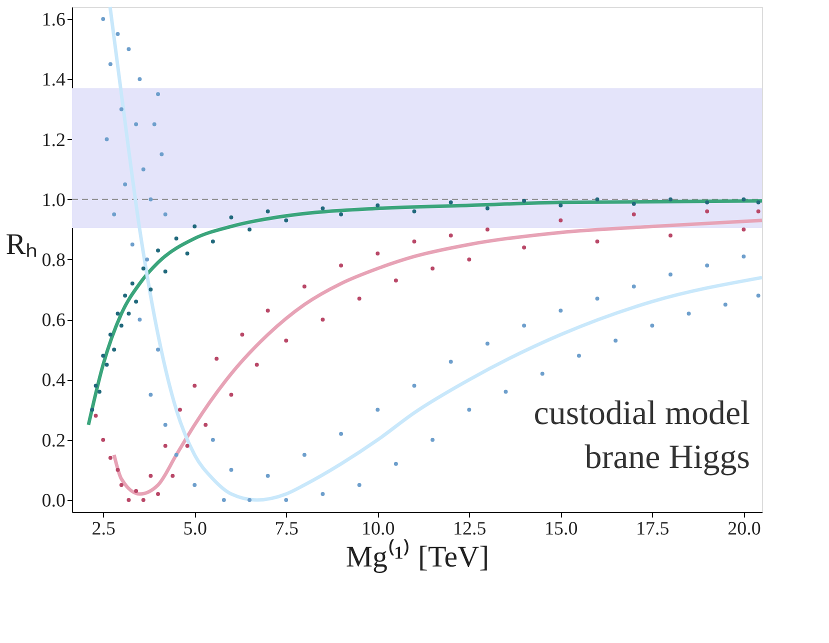 Image resolution: width=829 pixels, height=643 pixels. What do you see at coordinates (378, 529) in the screenshot?
I see `x-tick-label: 10.0` at bounding box center [378, 529].